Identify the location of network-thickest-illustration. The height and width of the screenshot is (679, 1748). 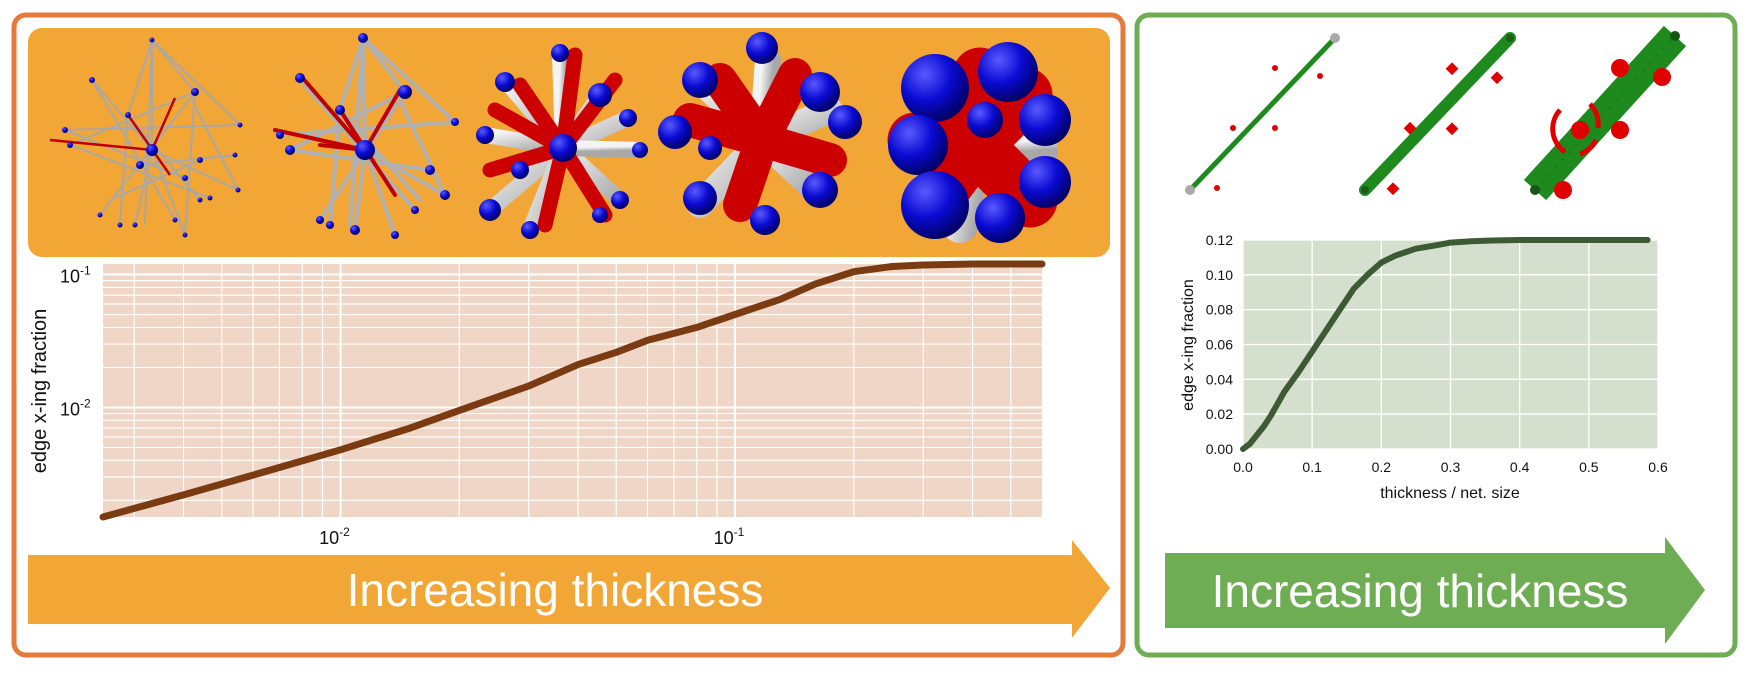
(979, 142).